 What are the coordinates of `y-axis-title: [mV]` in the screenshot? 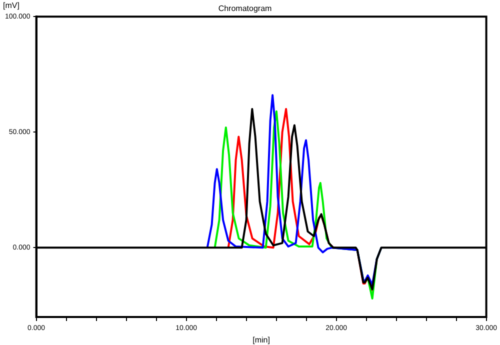 It's located at (11, 5).